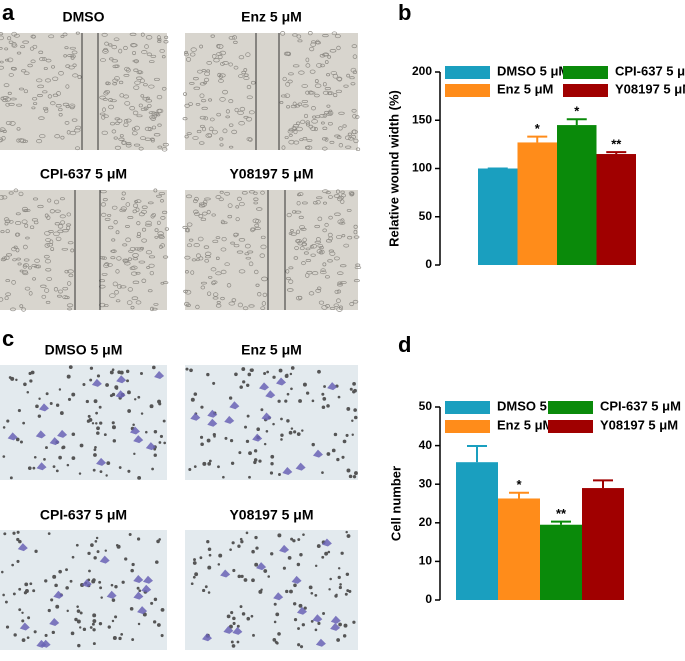  I want to click on y-tick-label: 0, so click(428, 599).